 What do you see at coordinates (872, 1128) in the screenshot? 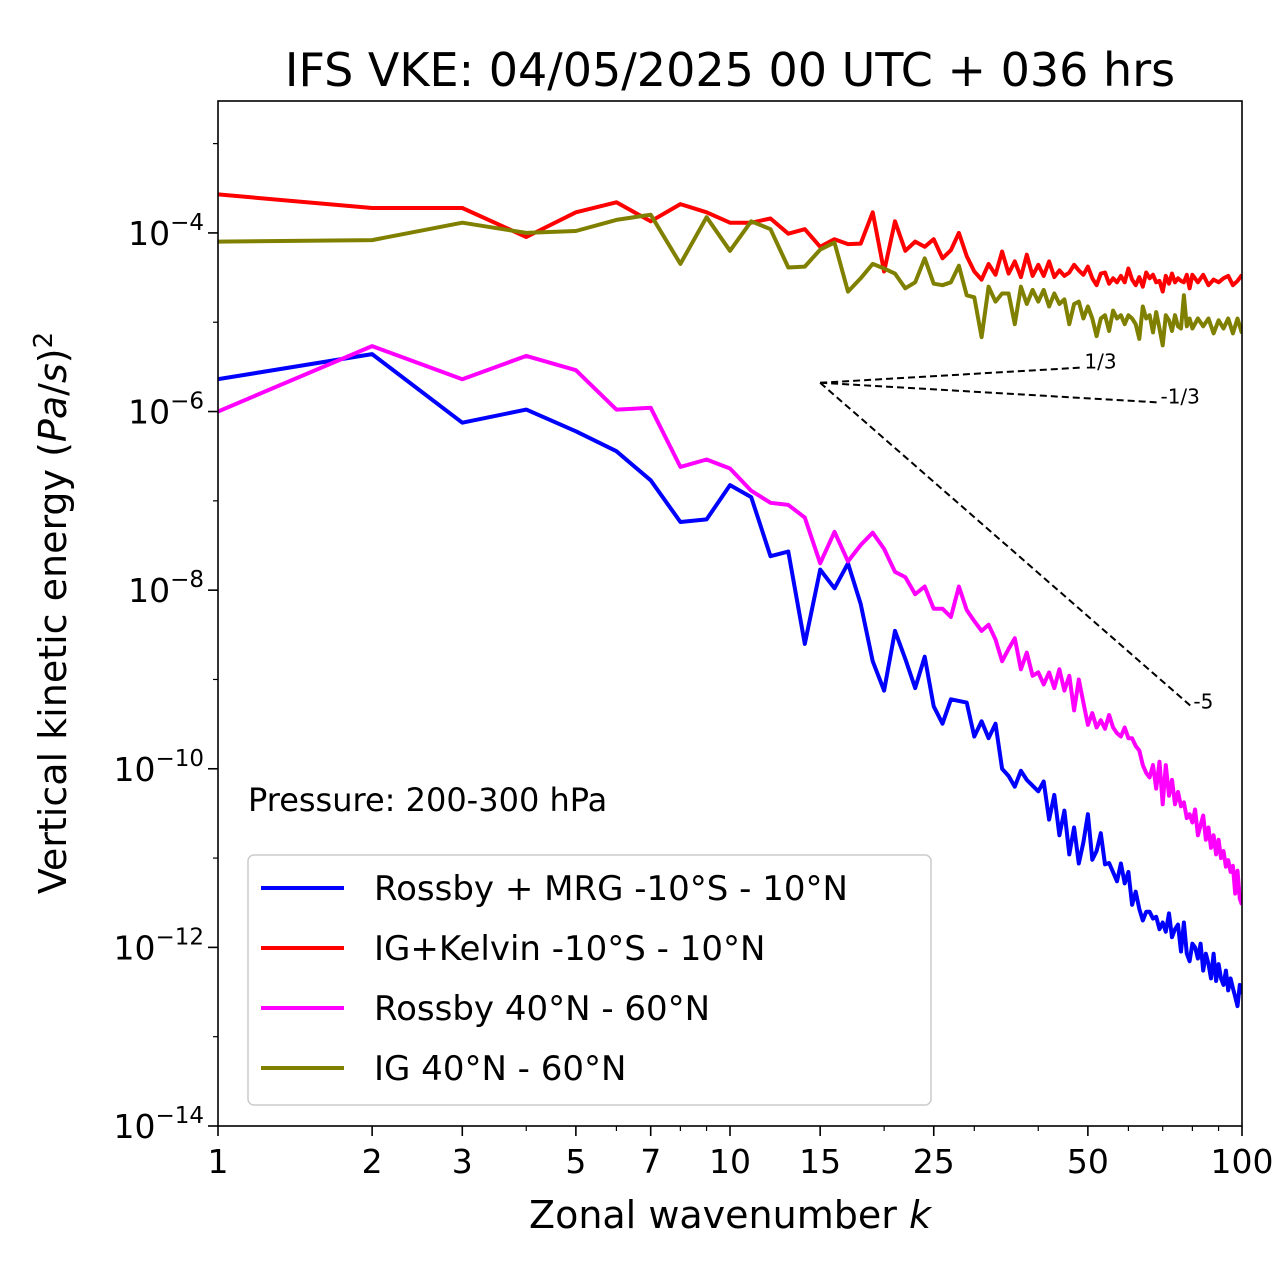
I see `minor-ticks` at bounding box center [872, 1128].